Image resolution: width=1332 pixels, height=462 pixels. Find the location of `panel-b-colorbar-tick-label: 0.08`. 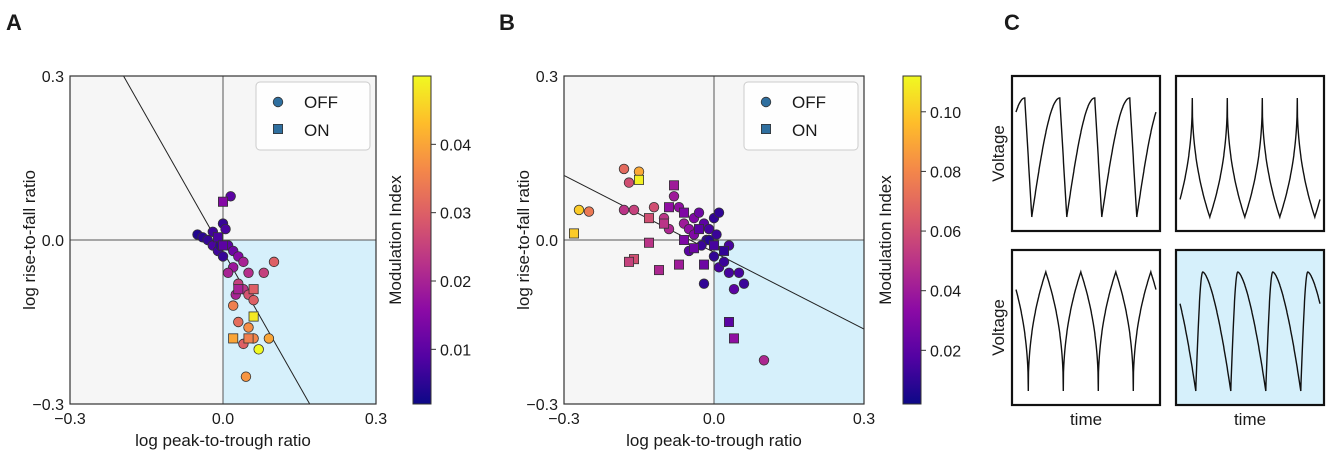

panel-b-colorbar-tick-label: 0.08 is located at coordinates (945, 172).